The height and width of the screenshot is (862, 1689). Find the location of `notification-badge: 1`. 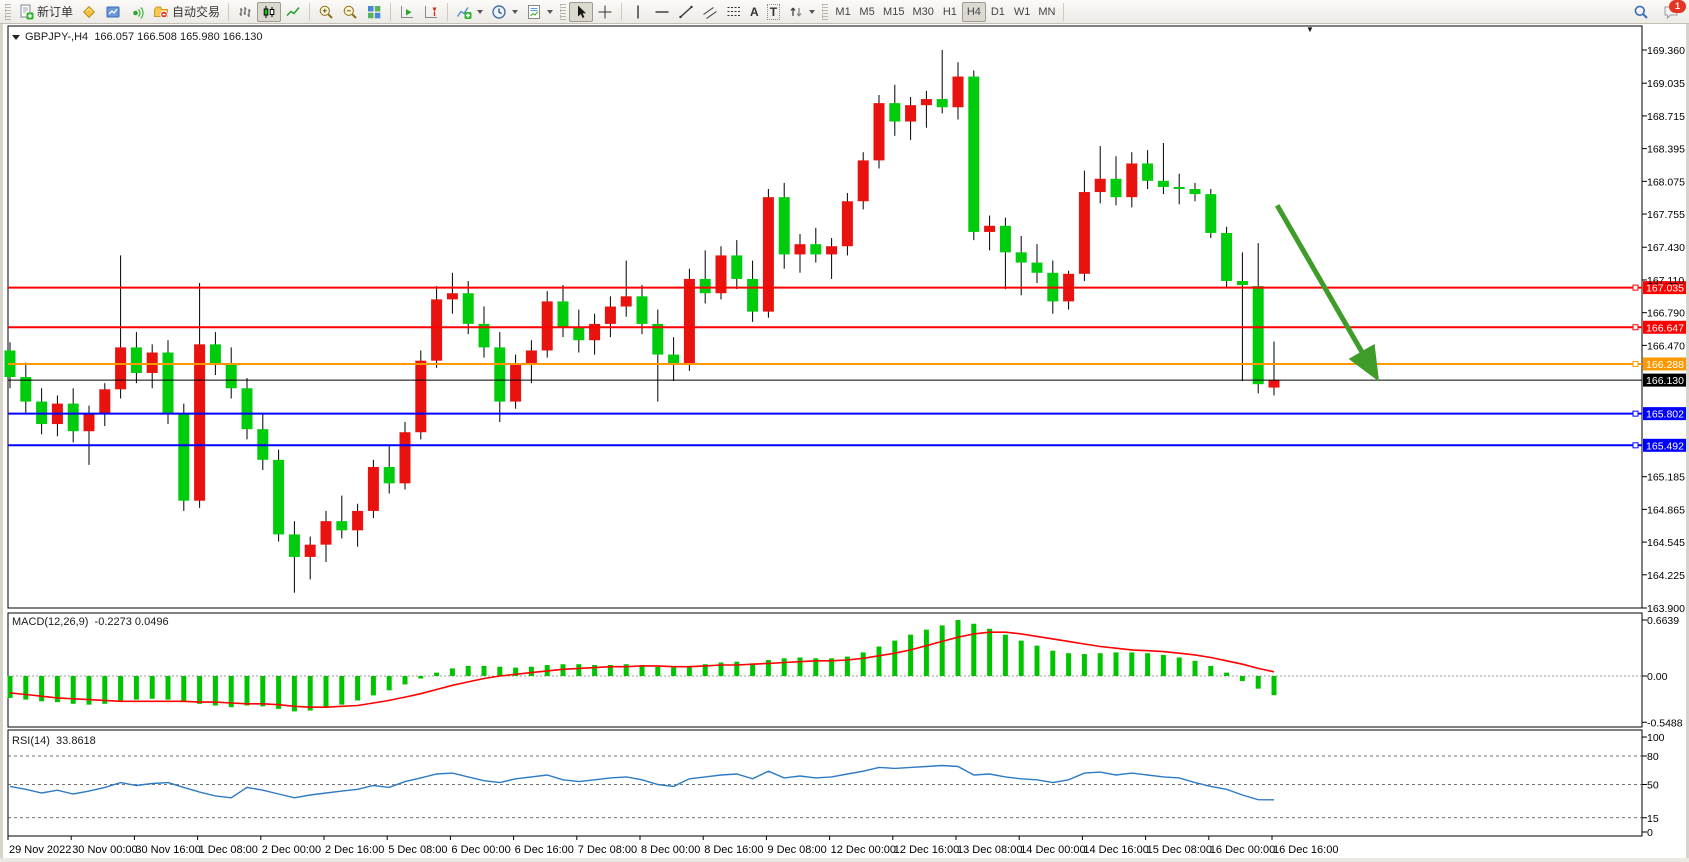

notification-badge: 1 is located at coordinates (1677, 6).